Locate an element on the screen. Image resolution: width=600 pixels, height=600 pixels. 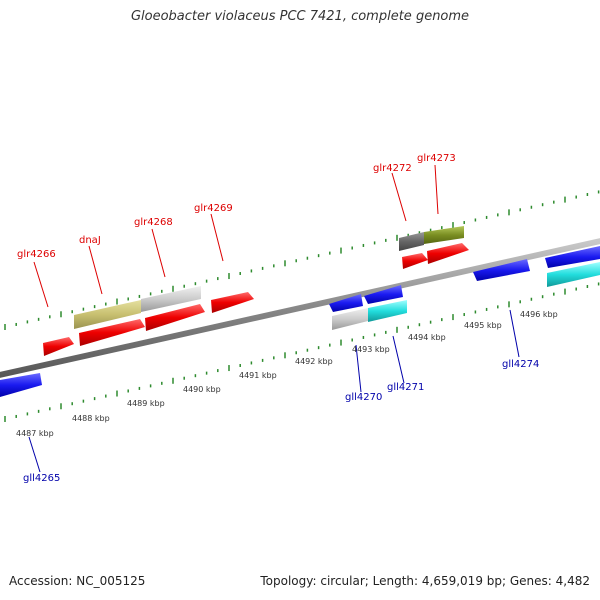
gene-label-glr4269: glr4269 is located at coordinates (213, 208).